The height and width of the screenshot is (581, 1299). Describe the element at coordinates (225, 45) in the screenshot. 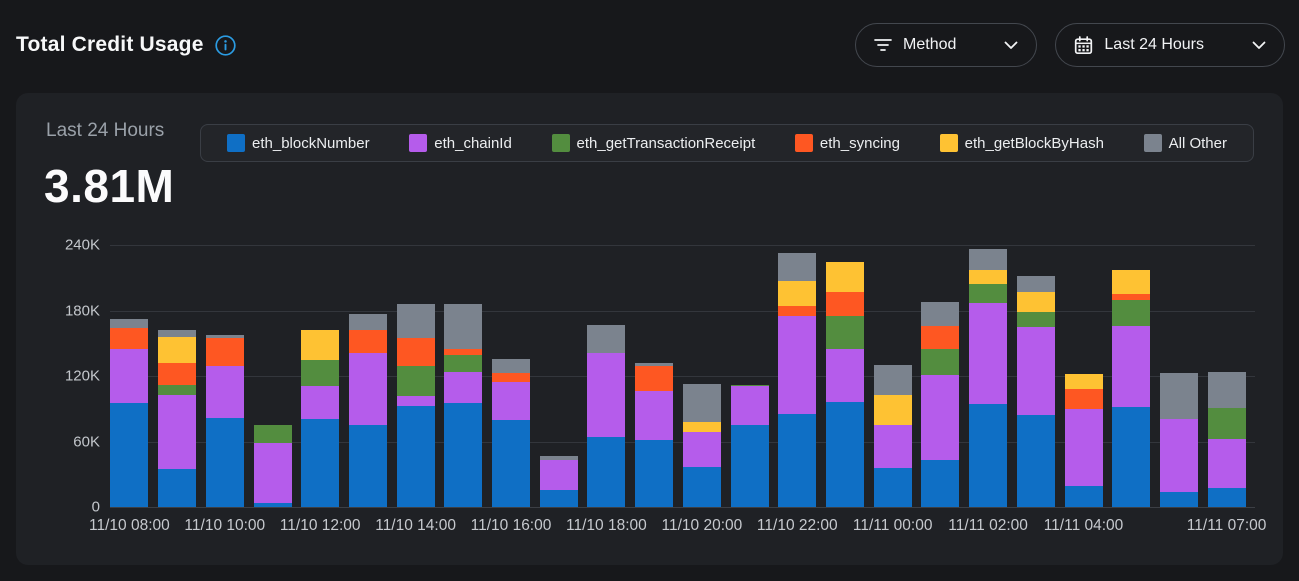

I see `info-icon` at that location.